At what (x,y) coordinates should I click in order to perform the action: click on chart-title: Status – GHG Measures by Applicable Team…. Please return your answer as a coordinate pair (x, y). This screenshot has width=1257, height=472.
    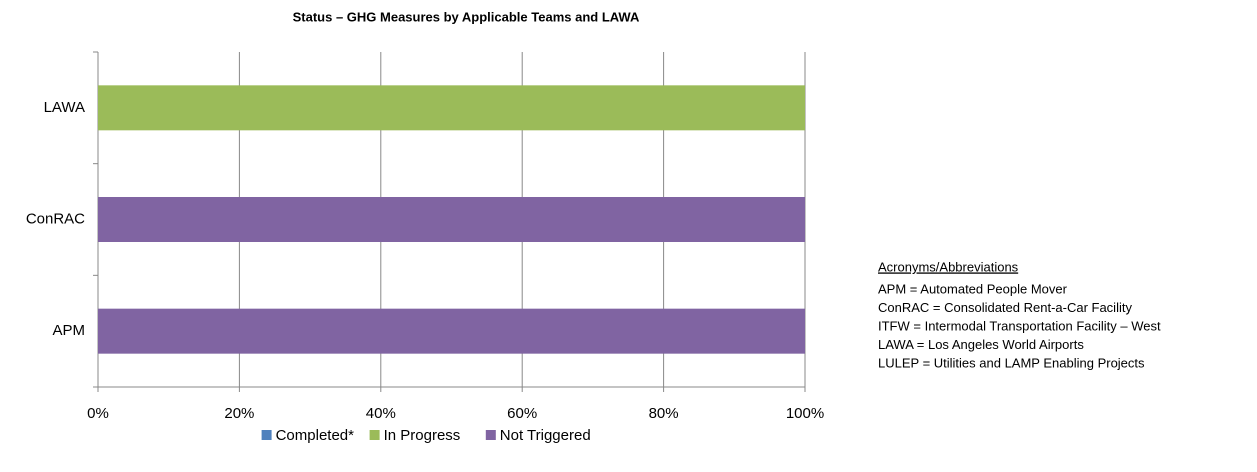
    Looking at the image, I should click on (466, 16).